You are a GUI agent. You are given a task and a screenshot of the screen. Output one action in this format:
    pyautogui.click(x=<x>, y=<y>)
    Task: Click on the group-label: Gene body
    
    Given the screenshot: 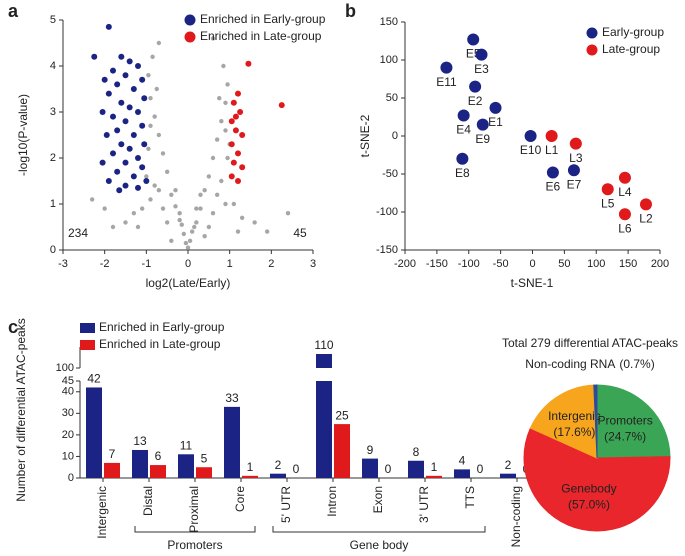 What is the action you would take?
    pyautogui.click(x=379, y=545)
    